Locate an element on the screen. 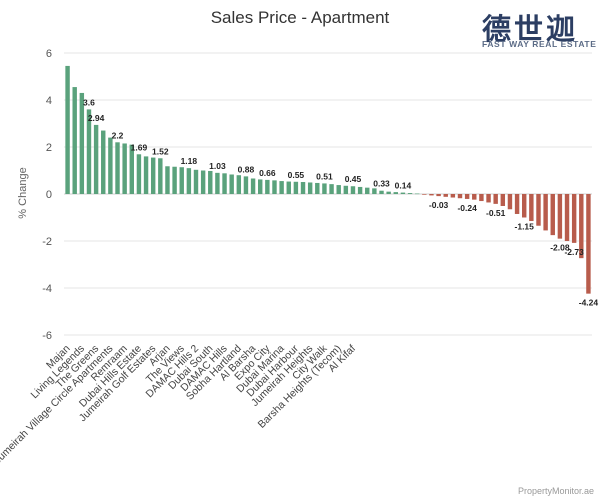  logo-english-text: FAST WAY REAL ESTATE is located at coordinates (539, 44).